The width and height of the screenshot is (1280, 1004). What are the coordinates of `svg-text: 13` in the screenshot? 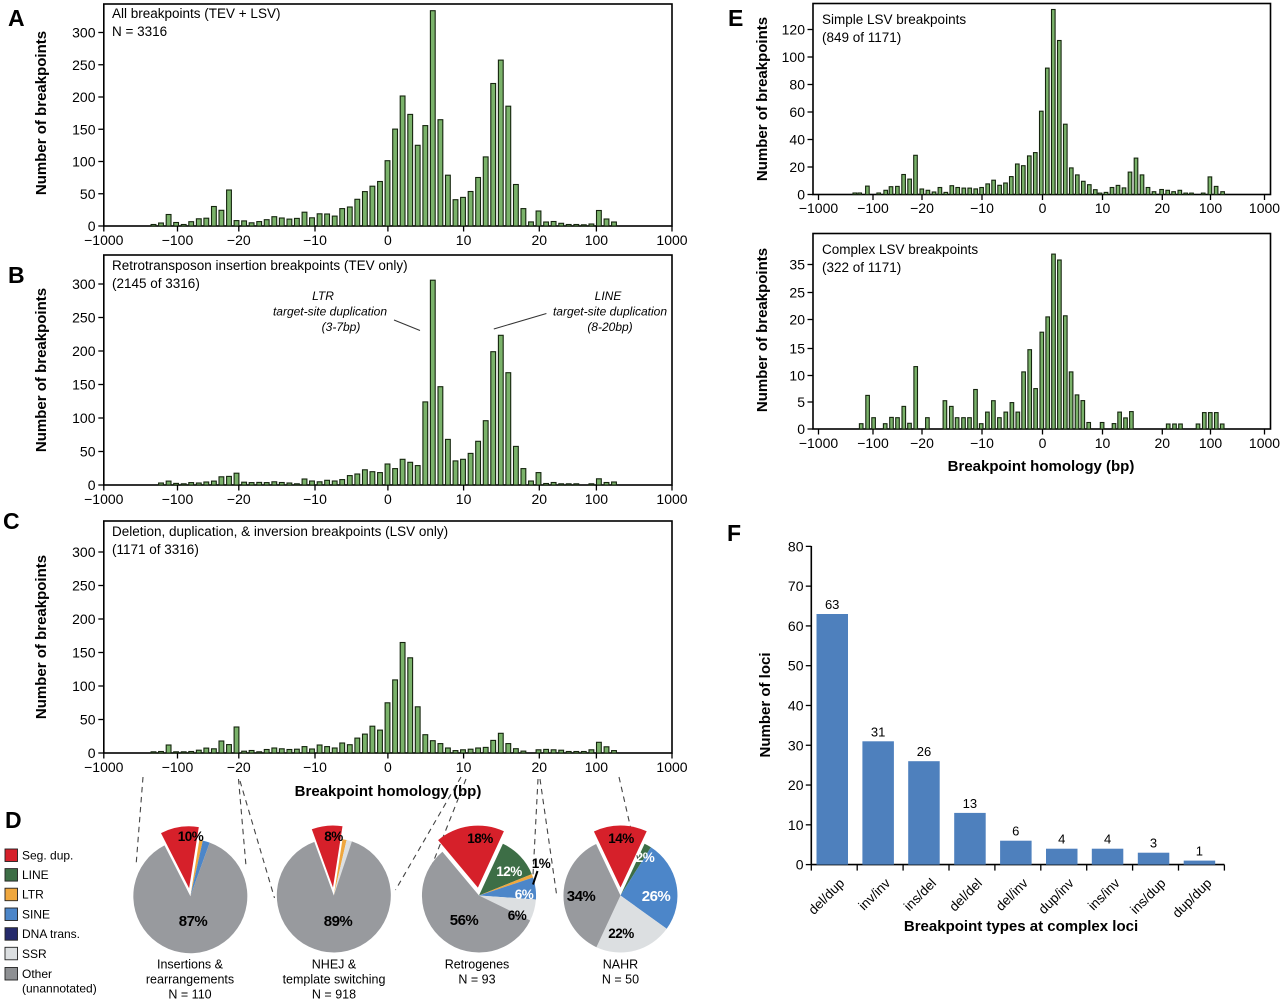 It's located at (970, 803).